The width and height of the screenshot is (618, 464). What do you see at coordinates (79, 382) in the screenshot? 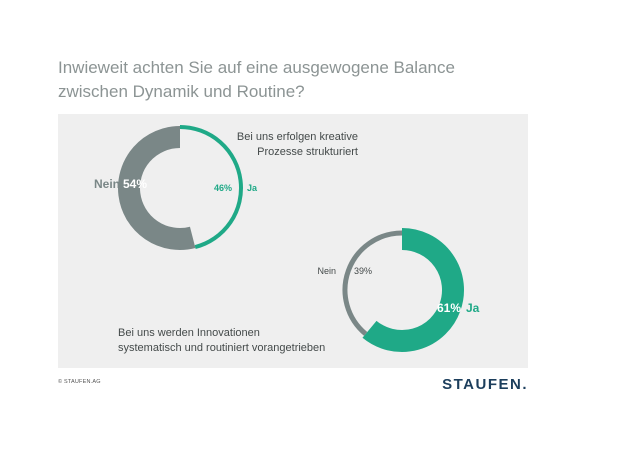
I see `copyright-notice: © STAUFEN.AG` at bounding box center [79, 382].